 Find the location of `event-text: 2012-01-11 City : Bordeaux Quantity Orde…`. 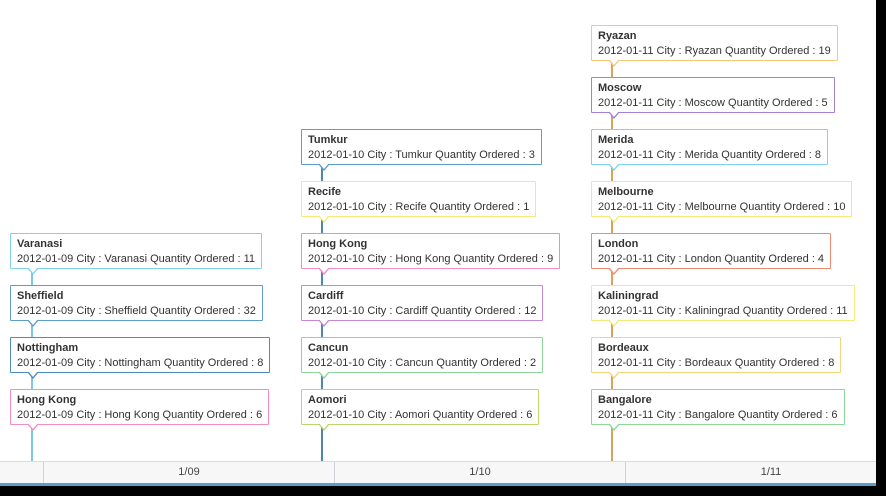

event-text: 2012-01-11 City : Bordeaux Quantity Orde… is located at coordinates (716, 363).